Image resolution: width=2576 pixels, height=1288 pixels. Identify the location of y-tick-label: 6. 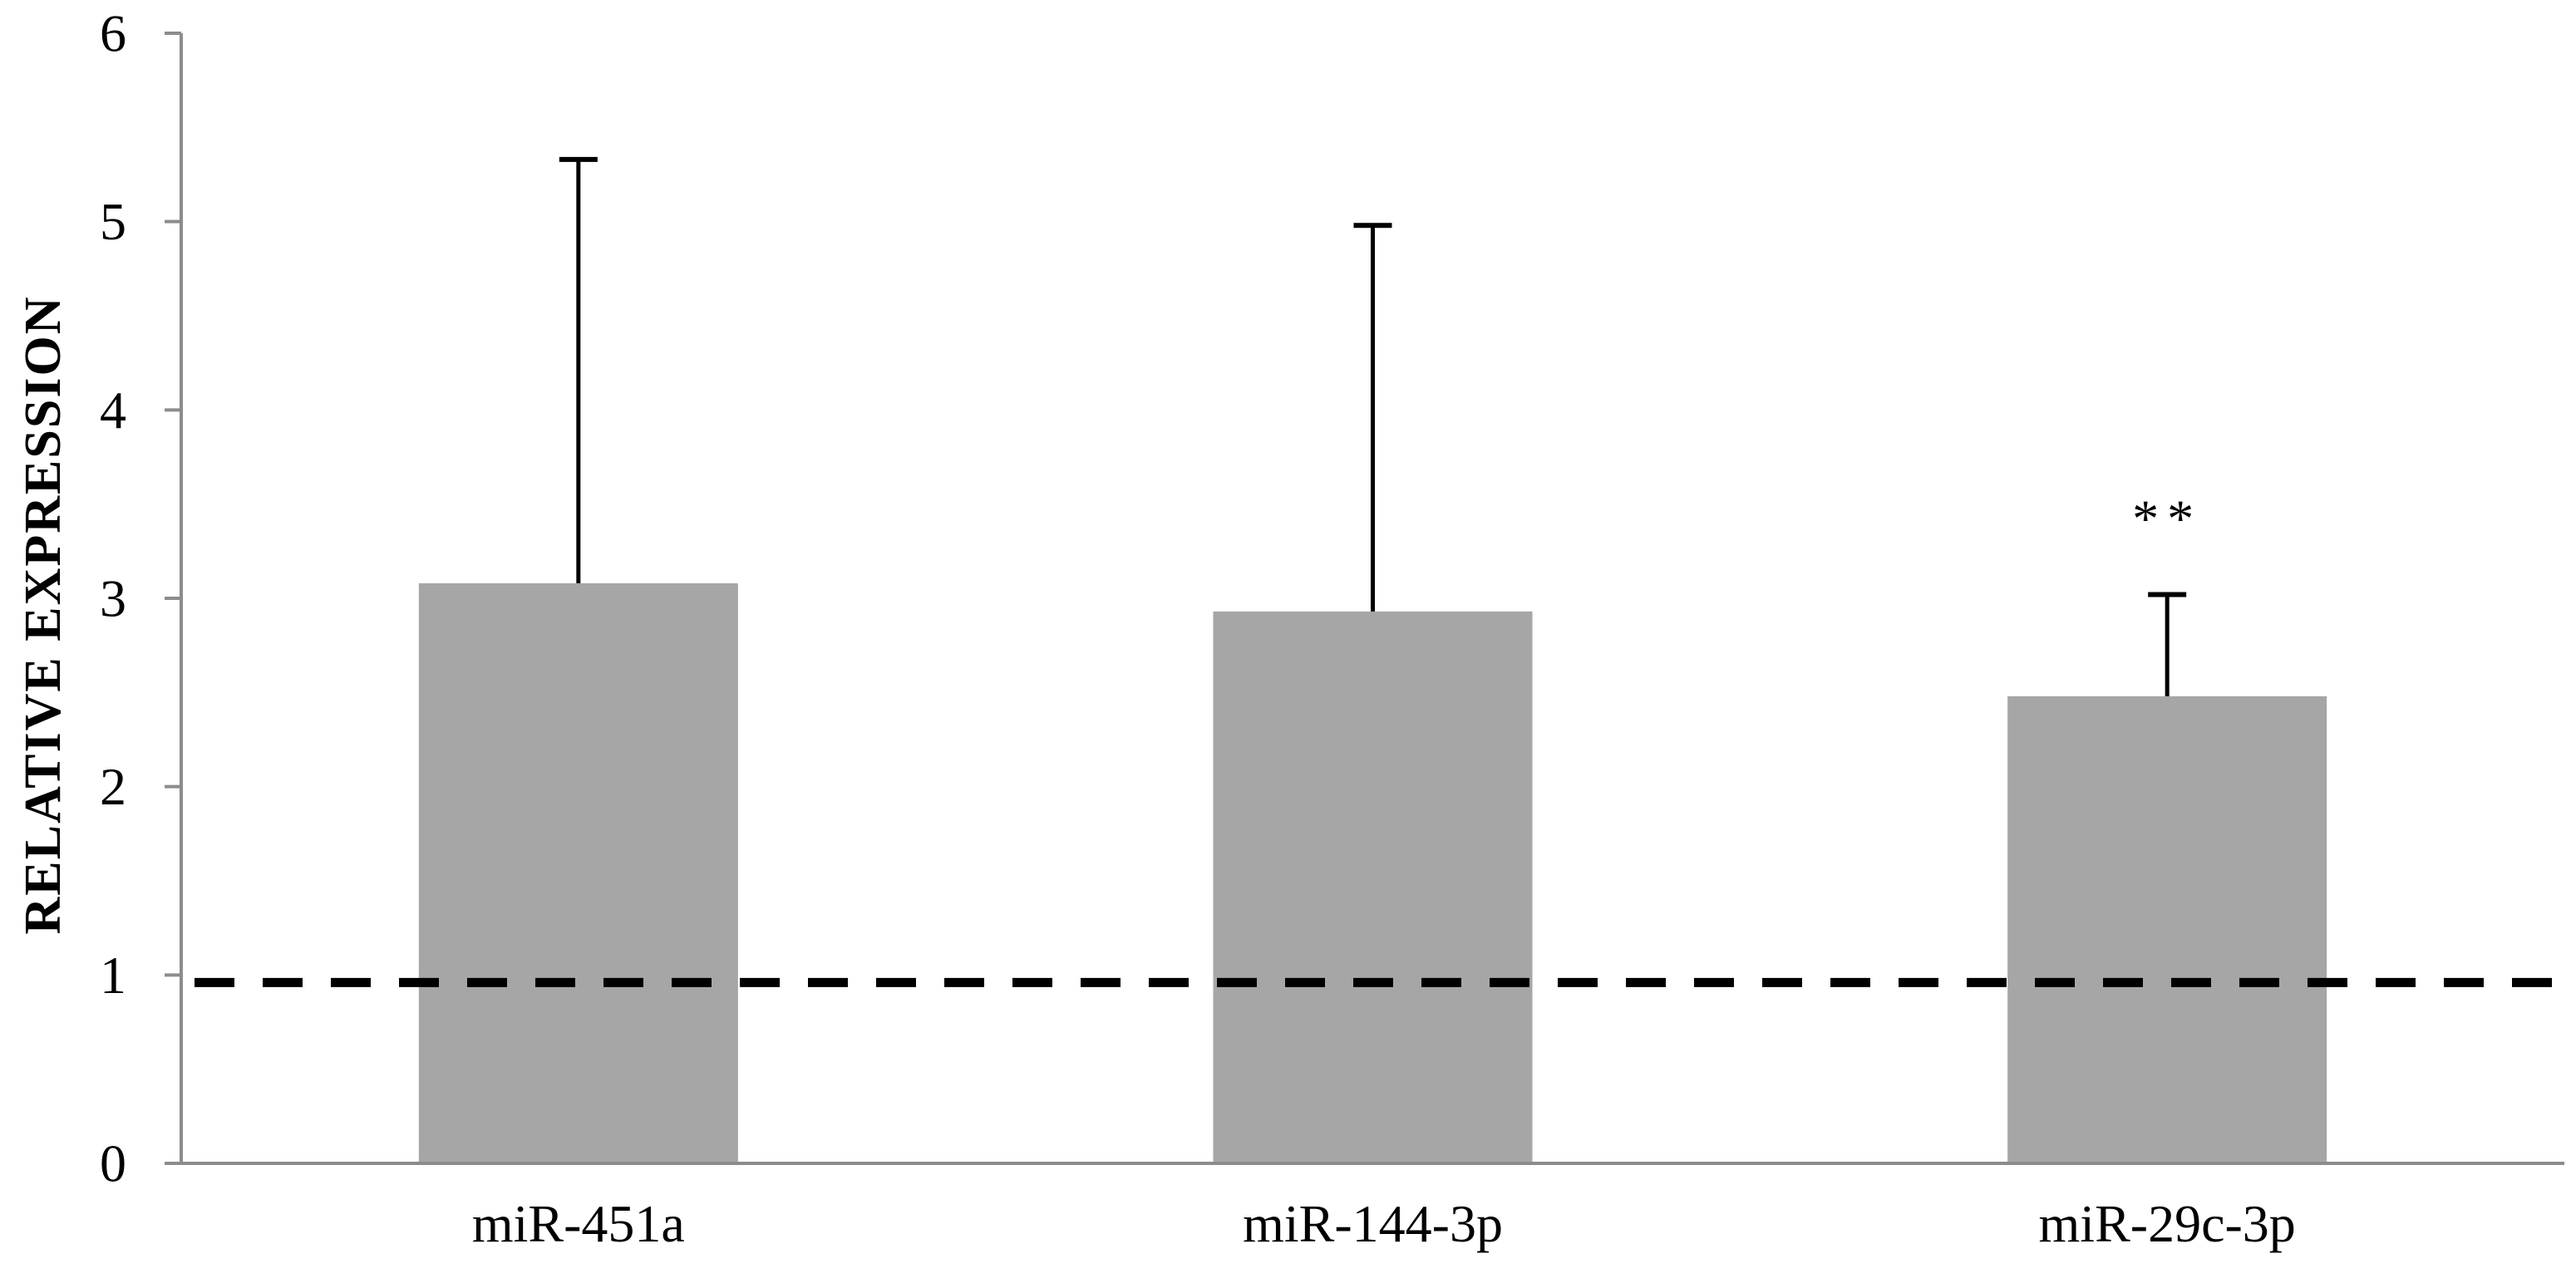
(113, 33).